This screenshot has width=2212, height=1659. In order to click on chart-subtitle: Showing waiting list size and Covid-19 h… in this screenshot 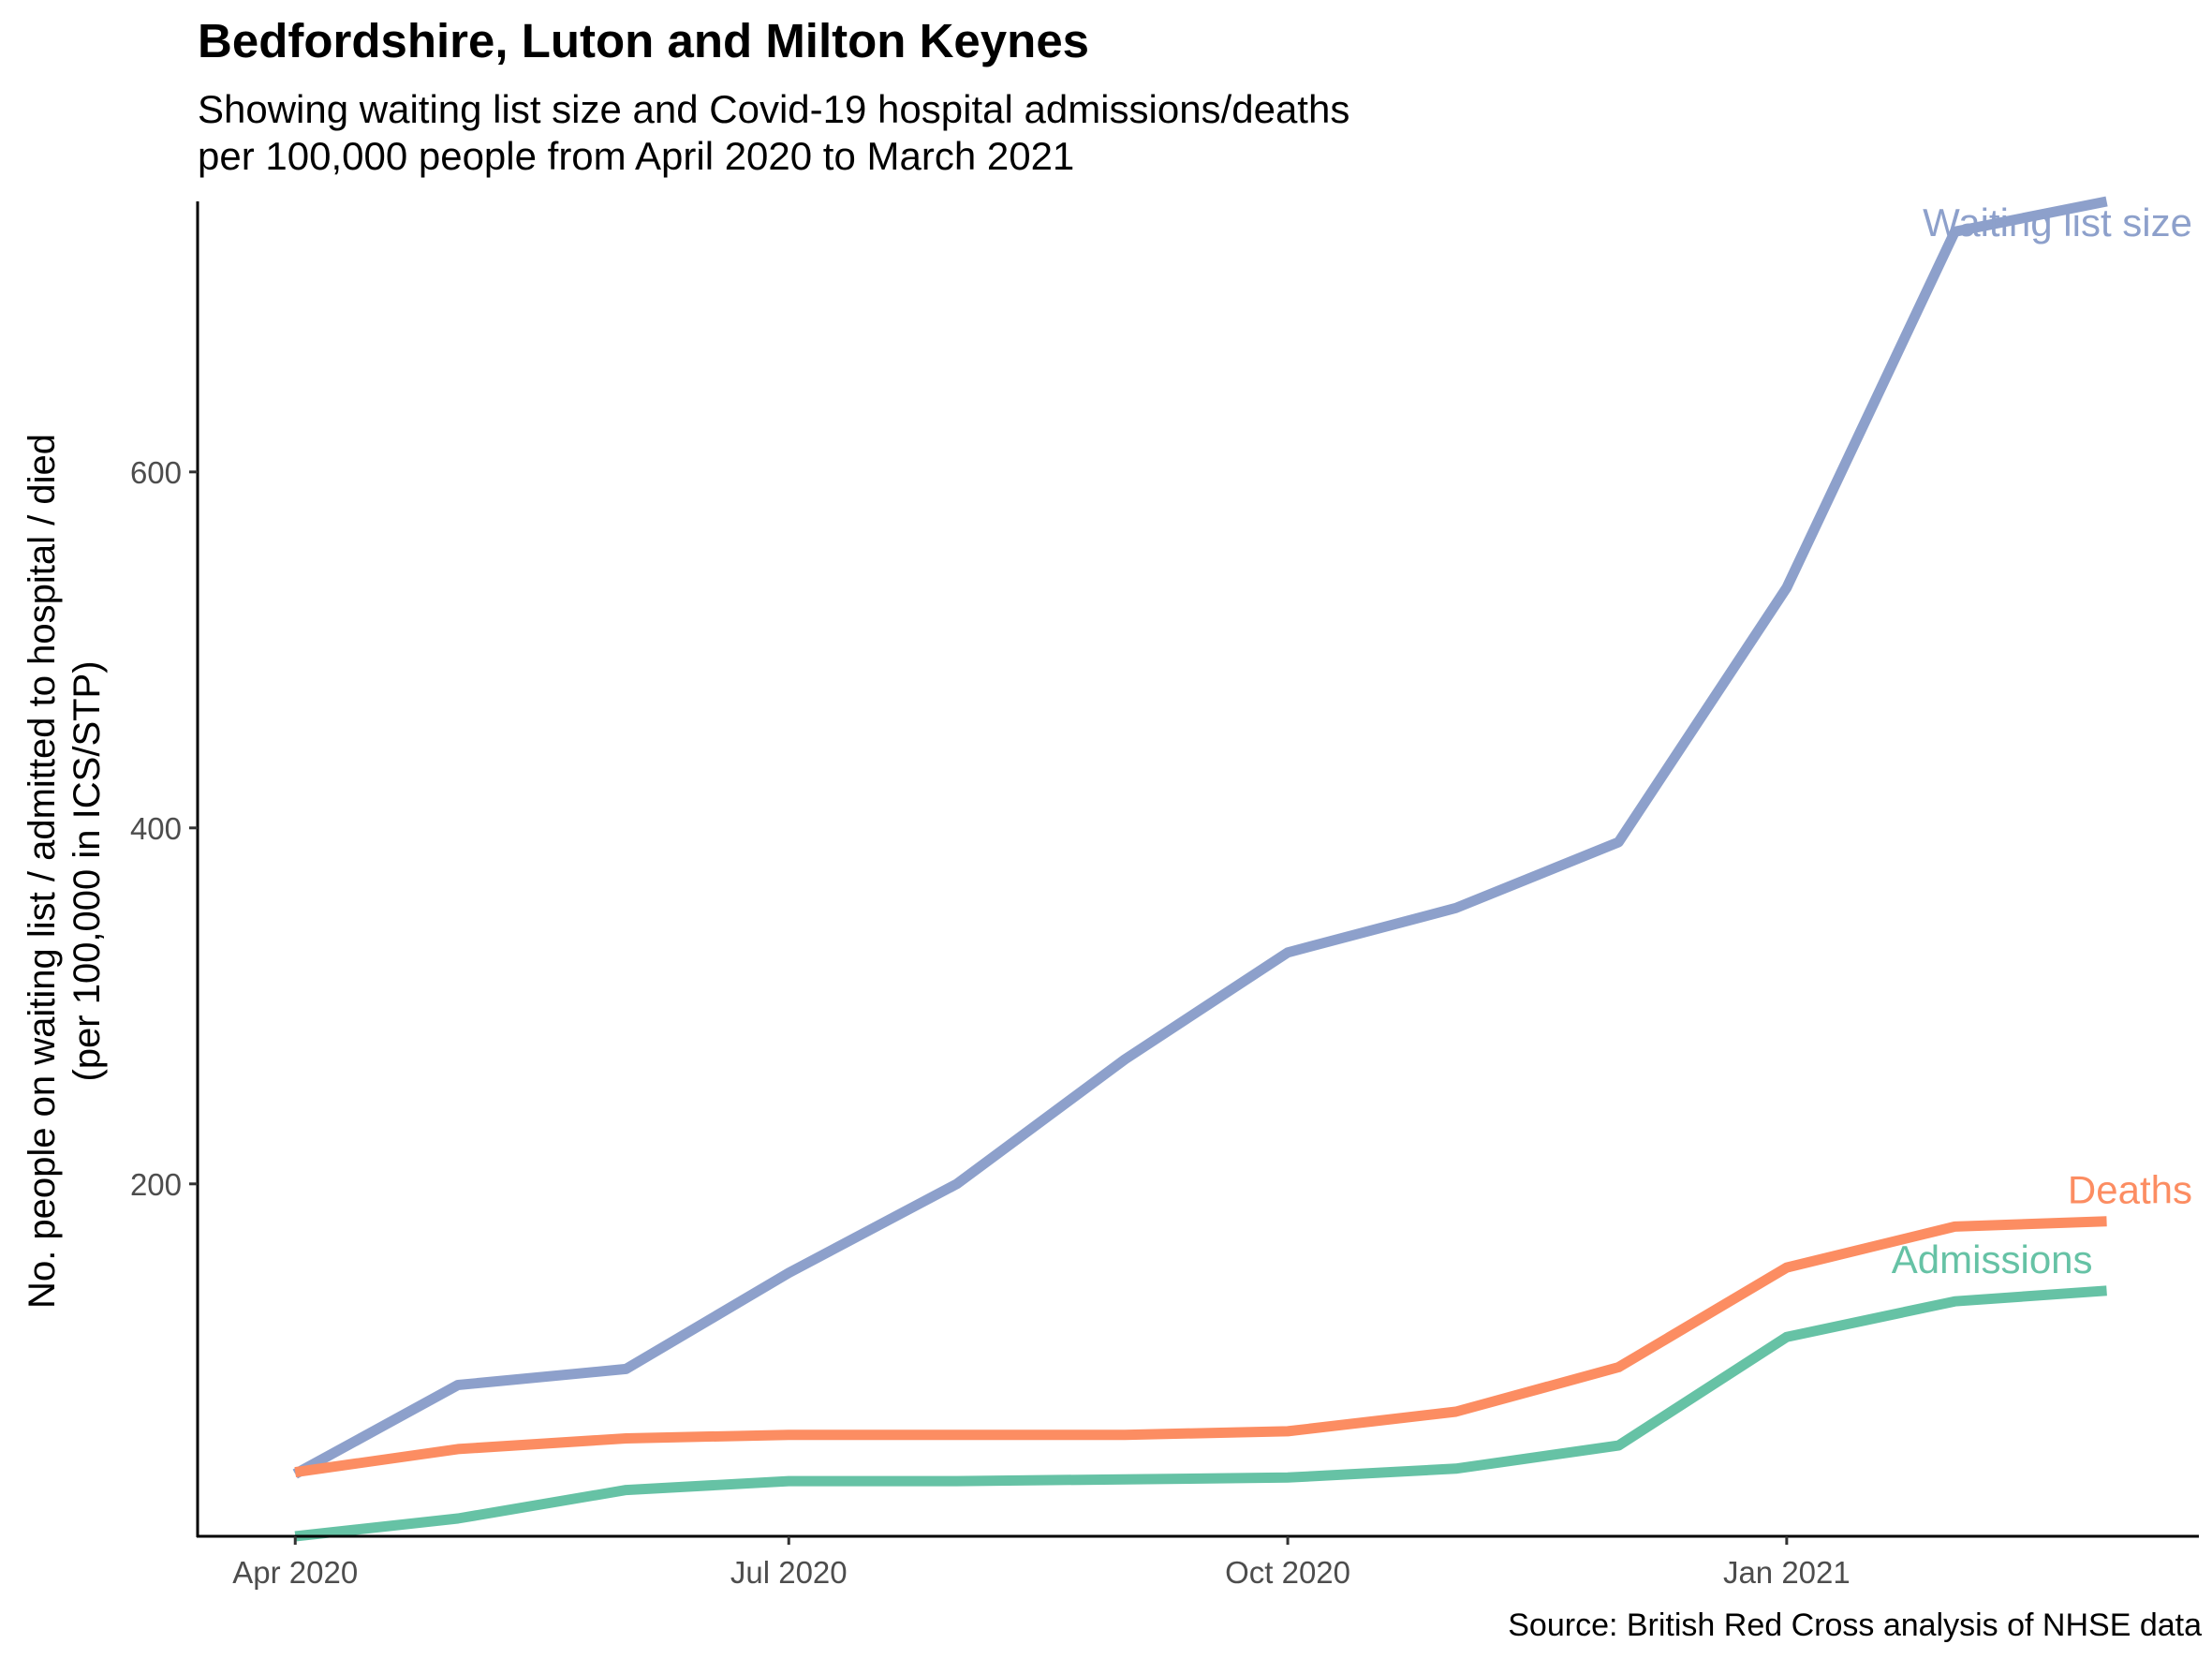, I will do `click(773, 133)`.